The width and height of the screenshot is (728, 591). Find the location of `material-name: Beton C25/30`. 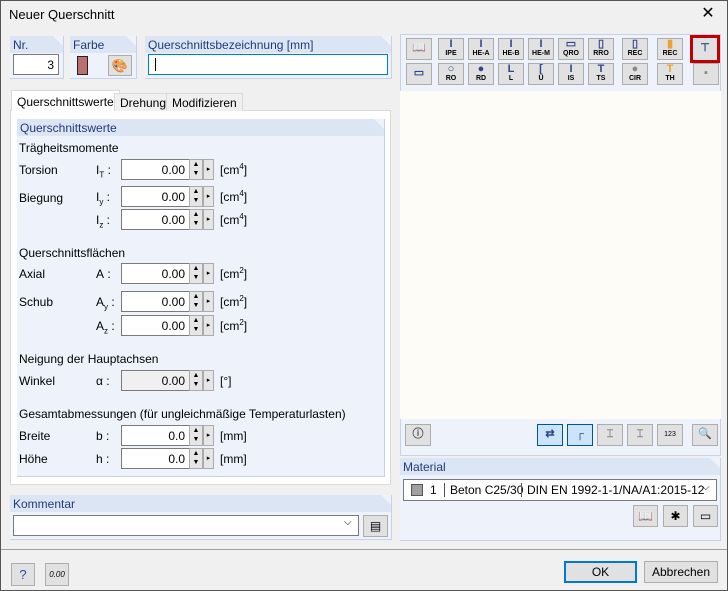

material-name: Beton C25/30 is located at coordinates (487, 490).